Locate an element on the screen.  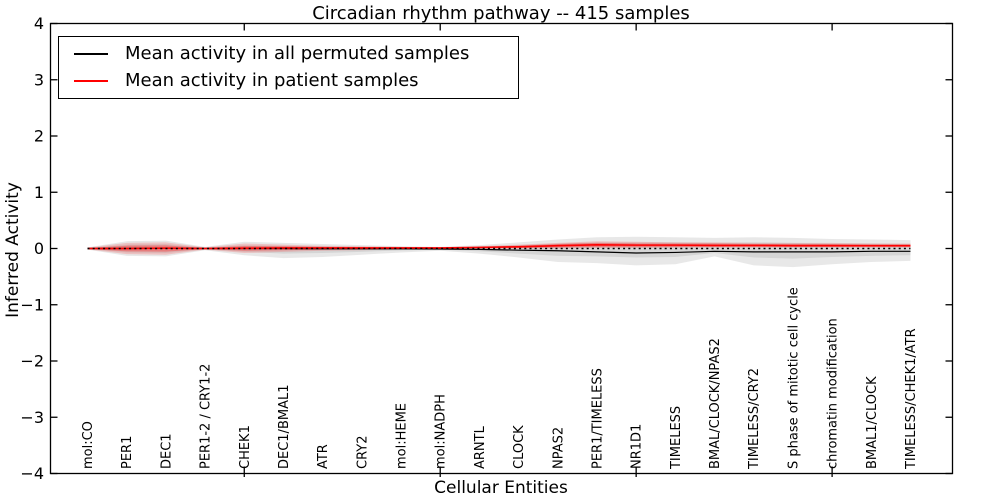
legend-item-patient: Mean activity in patient samples is located at coordinates (288, 81).